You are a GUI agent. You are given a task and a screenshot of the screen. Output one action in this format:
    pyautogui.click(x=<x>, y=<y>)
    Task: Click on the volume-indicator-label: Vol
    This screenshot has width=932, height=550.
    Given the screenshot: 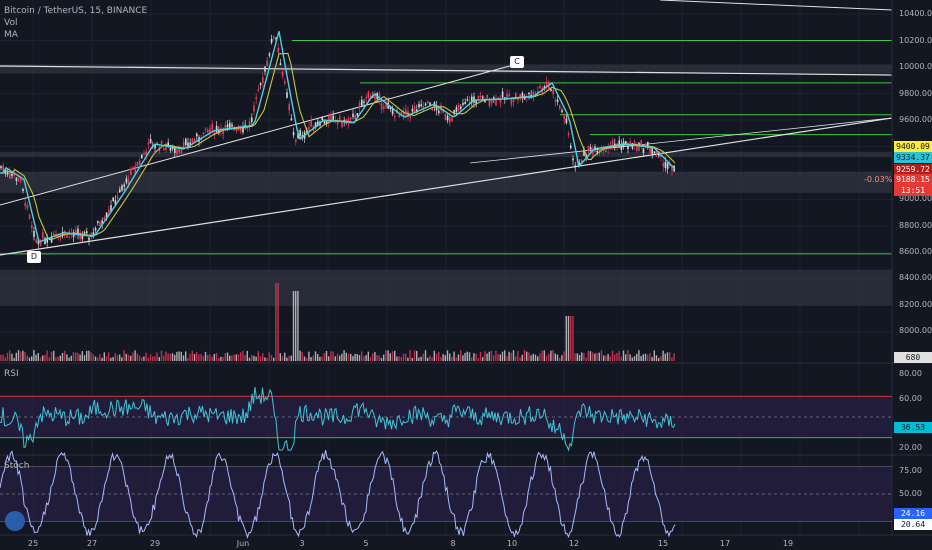 What is the action you would take?
    pyautogui.click(x=11, y=23)
    